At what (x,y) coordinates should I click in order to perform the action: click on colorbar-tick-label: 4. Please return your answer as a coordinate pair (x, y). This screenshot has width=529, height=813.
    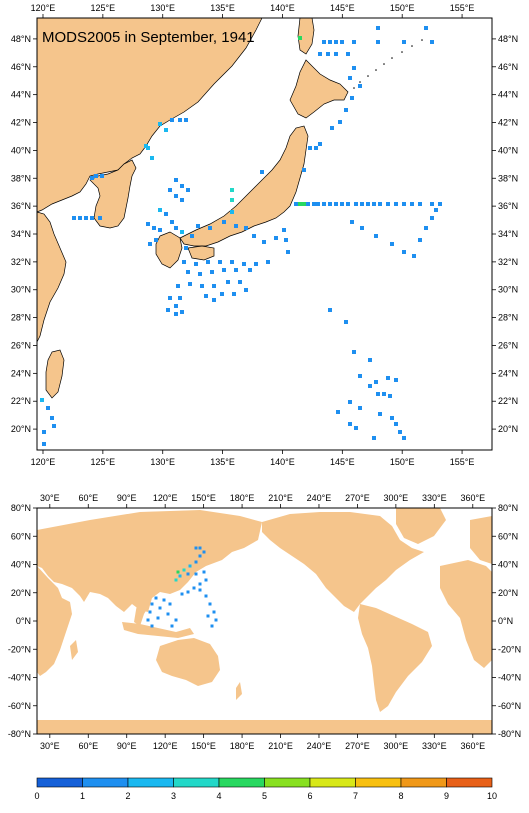
    Looking at the image, I should click on (218, 796).